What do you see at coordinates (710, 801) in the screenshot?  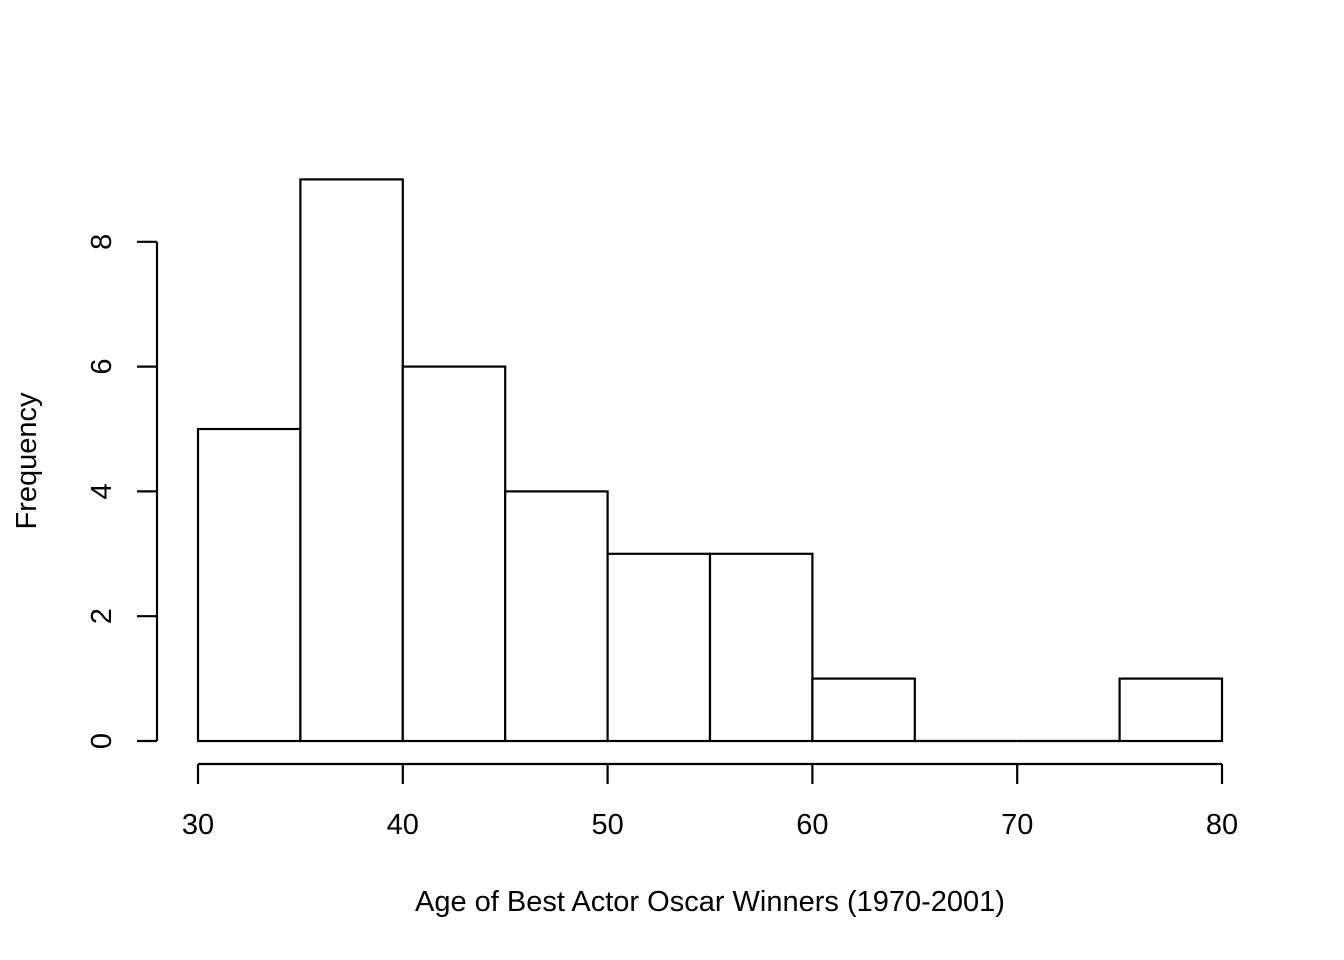 I see `x-axis: 30 40 50 60 70 80` at bounding box center [710, 801].